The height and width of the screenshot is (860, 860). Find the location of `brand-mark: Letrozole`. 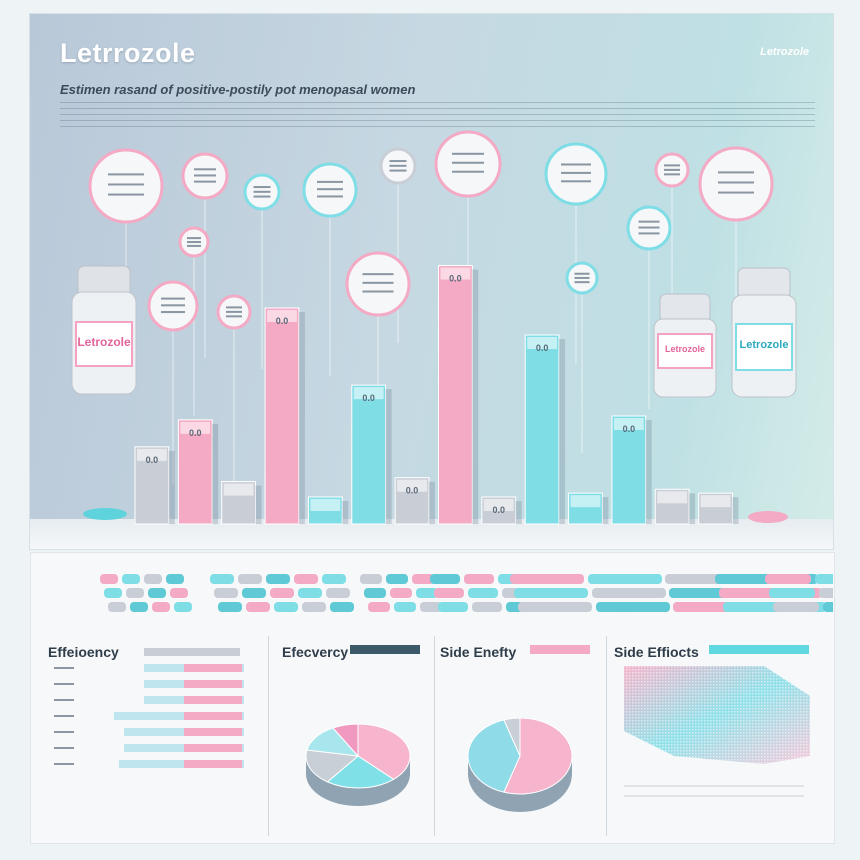

brand-mark: Letrozole is located at coordinates (784, 52).